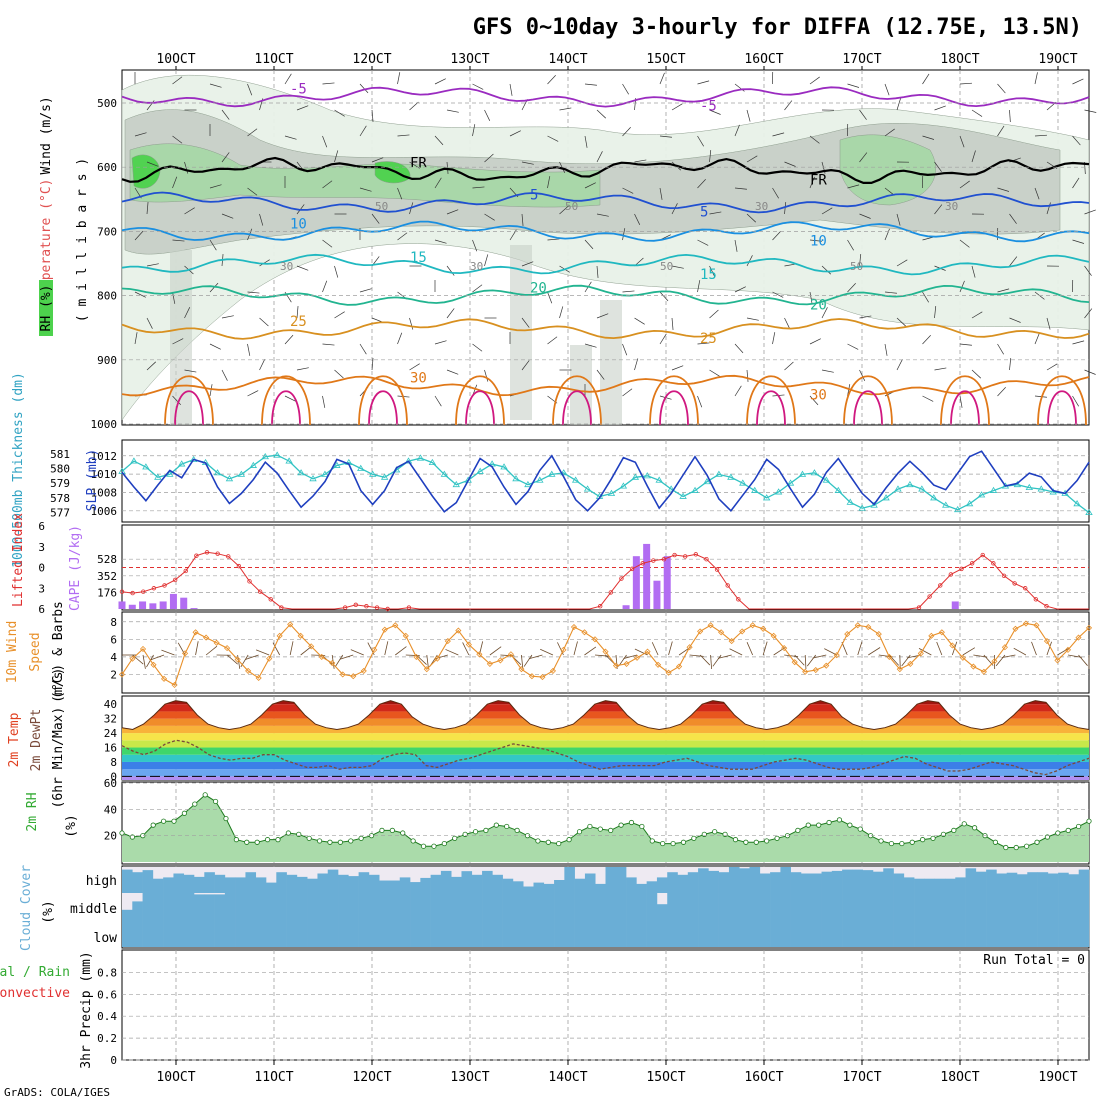 The width and height of the screenshot is (1100, 1100). I want to click on thickness-line, so click(605, 484).